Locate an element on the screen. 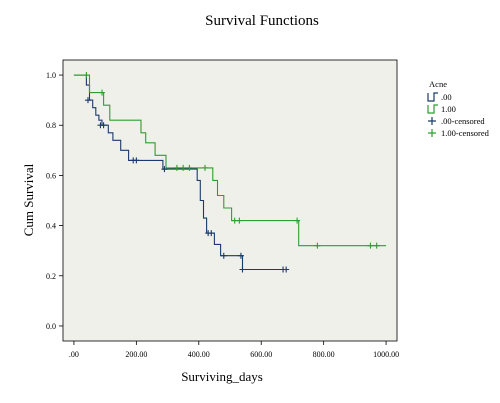  legend-label: .00-censored is located at coordinates (463, 121).